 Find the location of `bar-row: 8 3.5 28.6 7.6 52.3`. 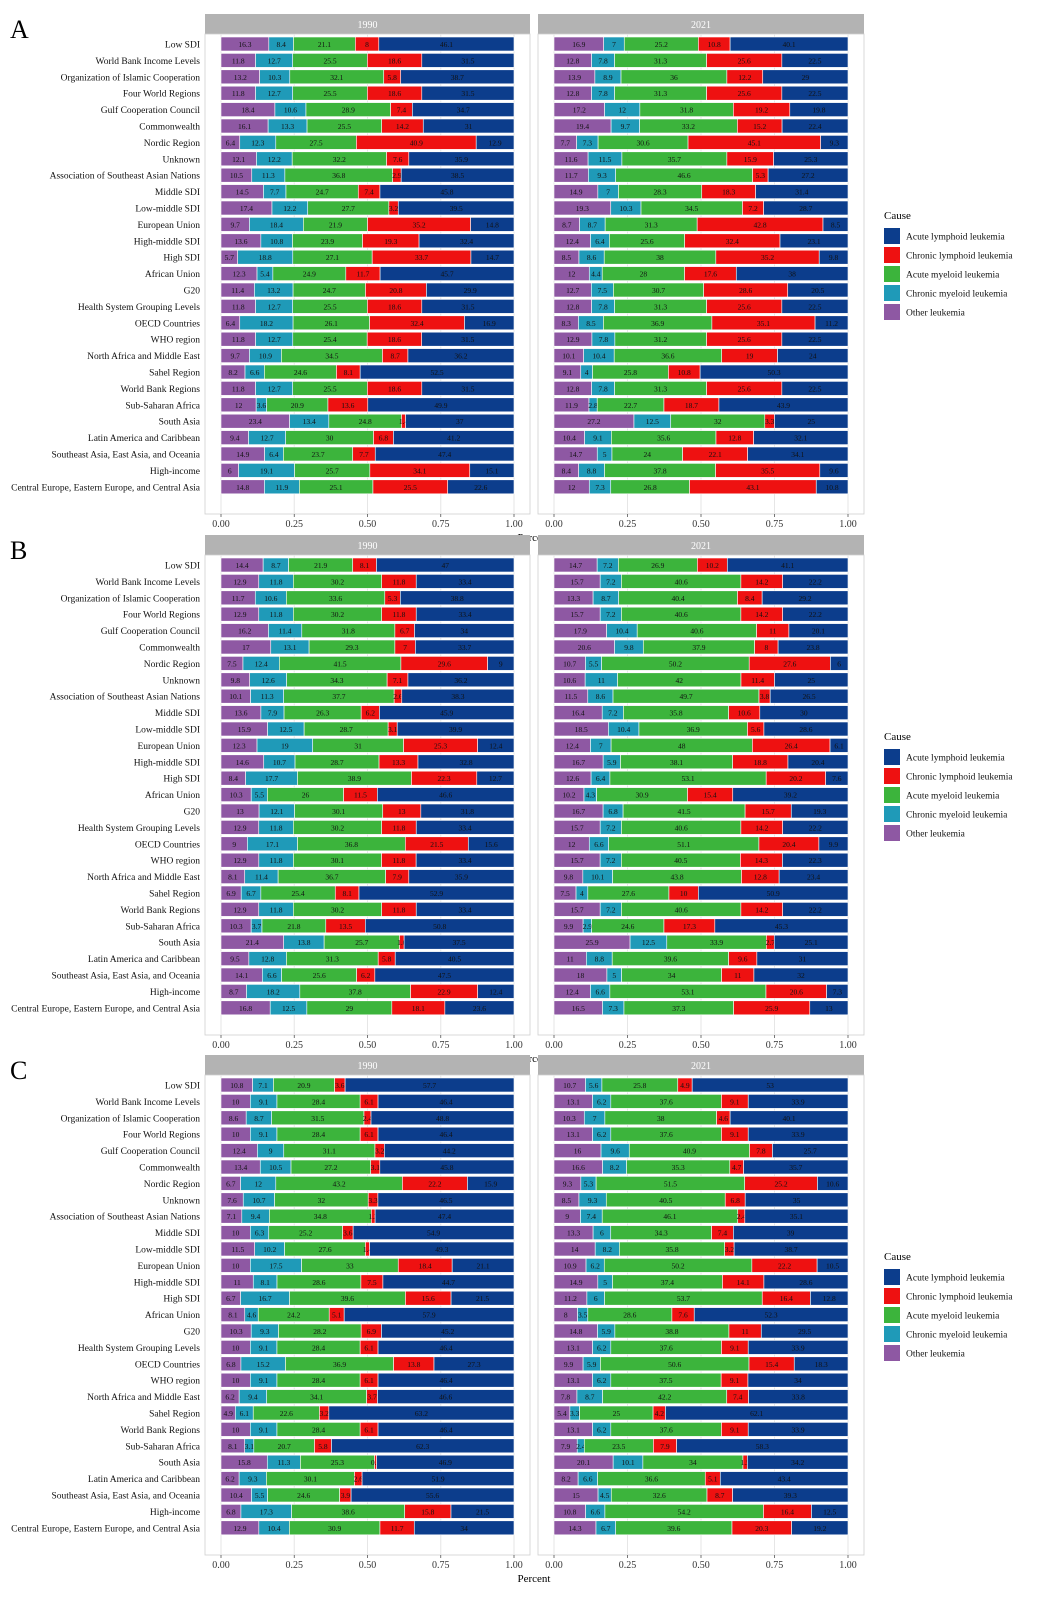

bar-row: 8 3.5 28.6 7.6 52.3 is located at coordinates (701, 1314).